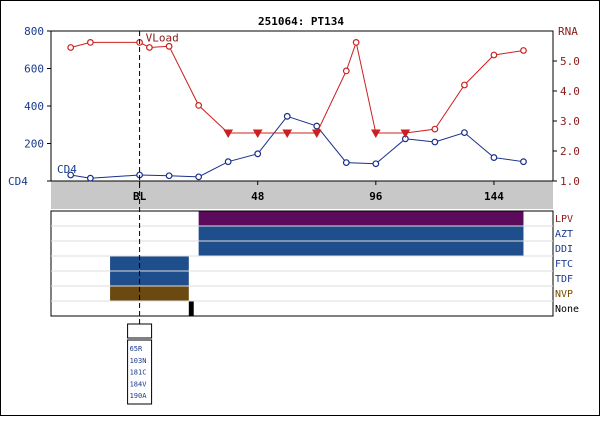 This screenshot has height=422, width=600. Describe the element at coordinates (257, 196) in the screenshot. I see `x-tick-label: 48` at that location.